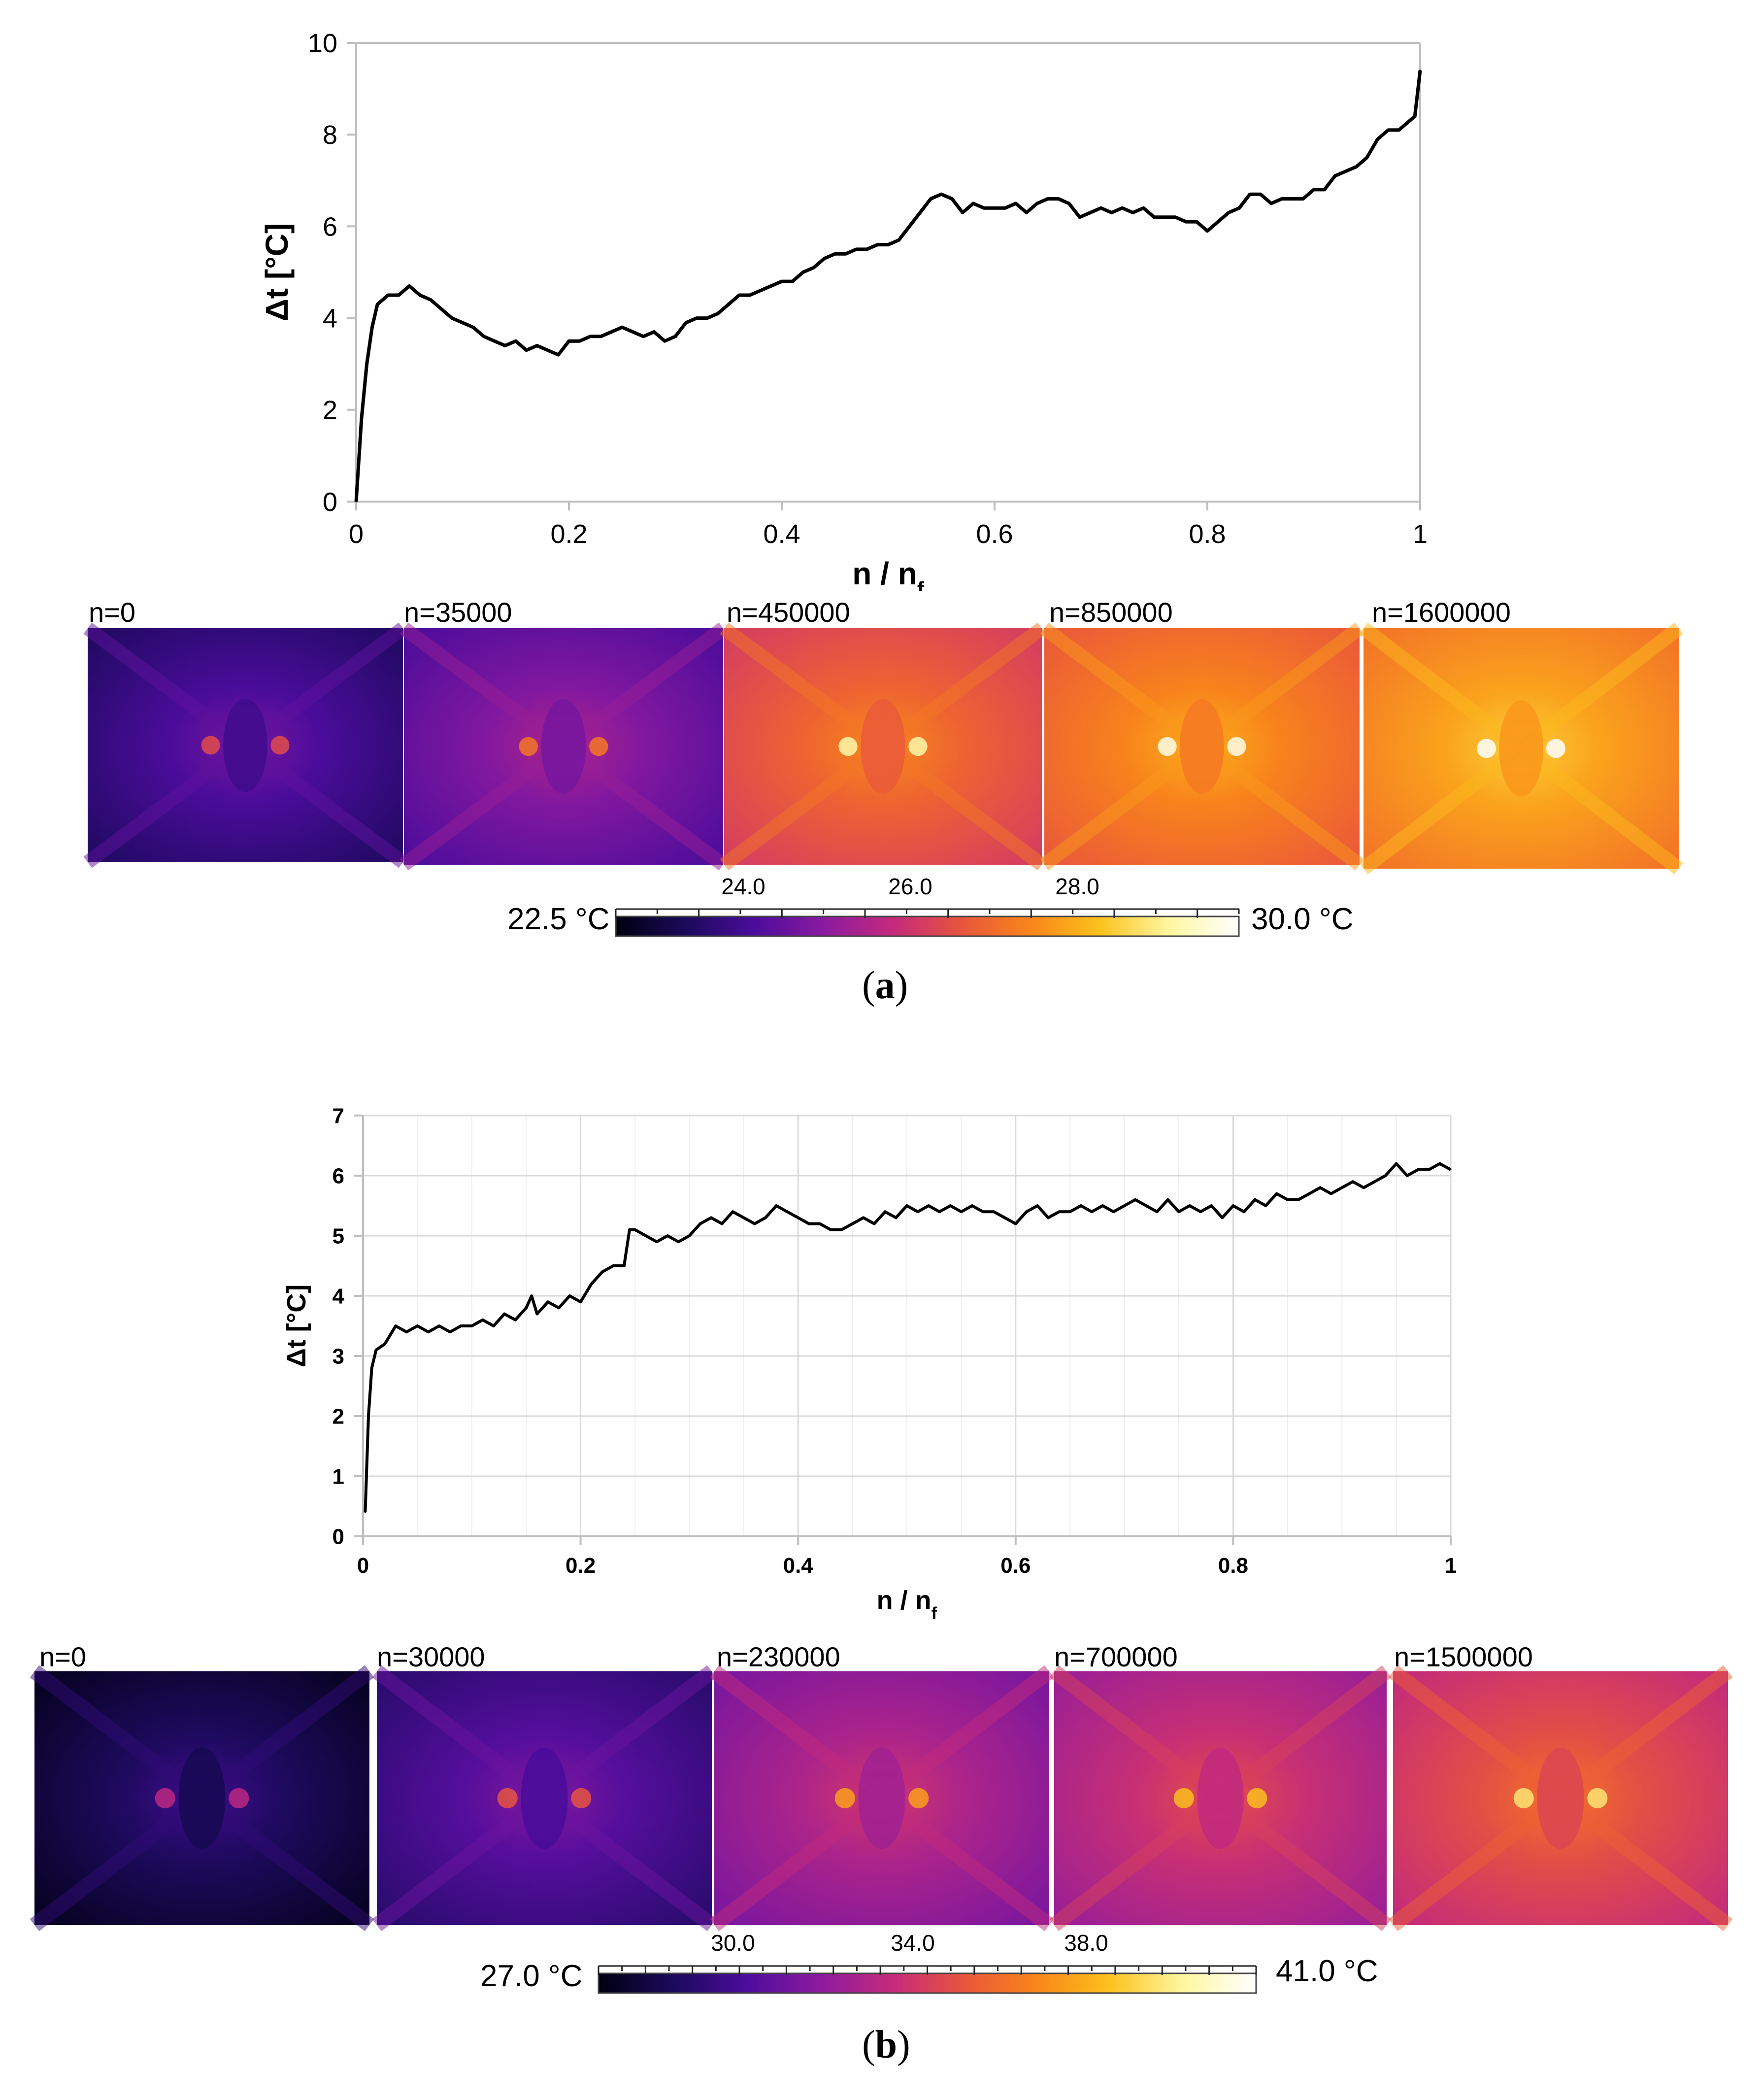 This screenshot has width=1763, height=2100. What do you see at coordinates (910, 886) in the screenshot?
I see `colorbar-a-tick-2: 26.0` at bounding box center [910, 886].